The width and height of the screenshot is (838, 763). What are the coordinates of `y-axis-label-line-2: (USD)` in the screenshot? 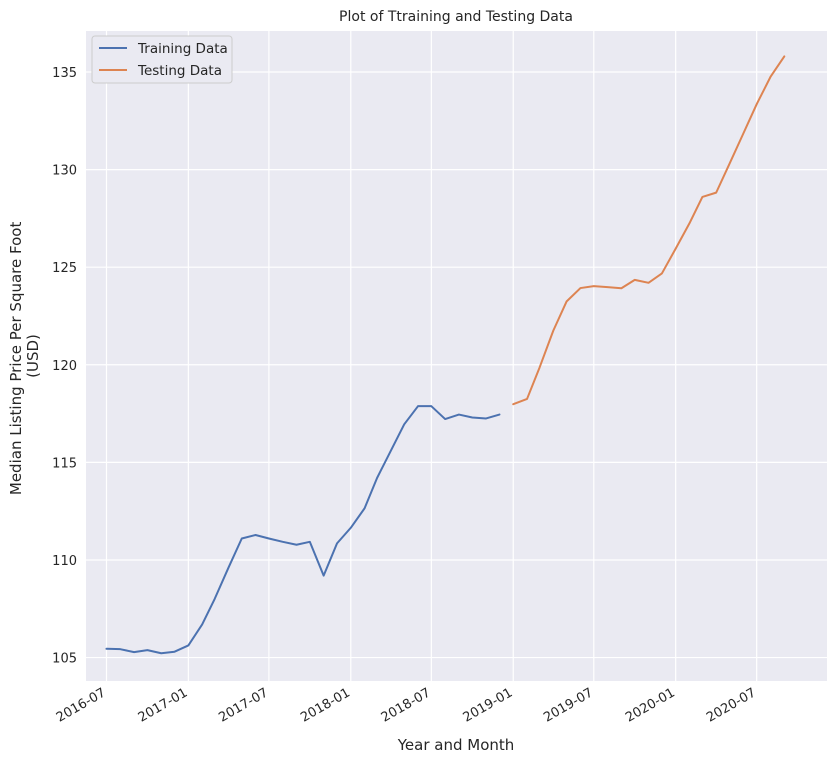 It's located at (33, 356).